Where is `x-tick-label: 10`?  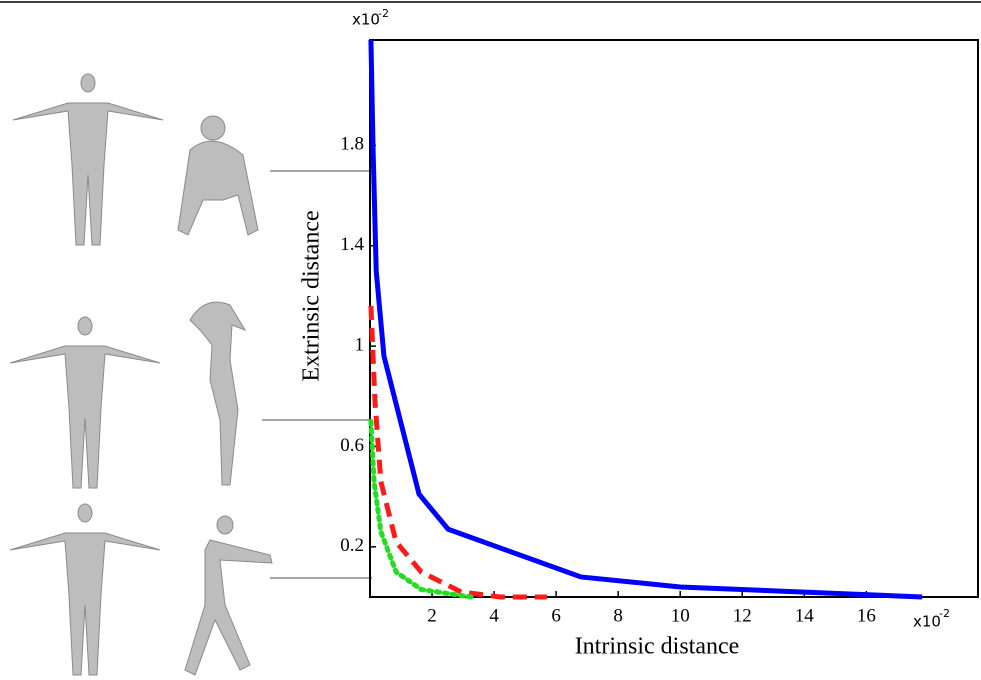 x-tick-label: 10 is located at coordinates (680, 615).